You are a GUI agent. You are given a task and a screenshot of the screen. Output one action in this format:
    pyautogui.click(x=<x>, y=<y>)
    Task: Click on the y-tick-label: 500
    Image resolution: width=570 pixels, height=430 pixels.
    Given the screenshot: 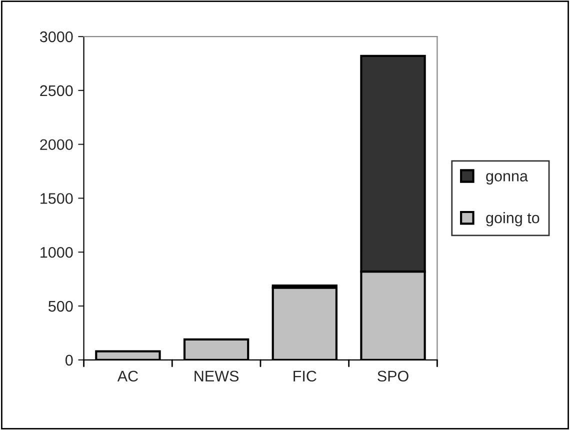 What is the action you would take?
    pyautogui.click(x=60, y=306)
    